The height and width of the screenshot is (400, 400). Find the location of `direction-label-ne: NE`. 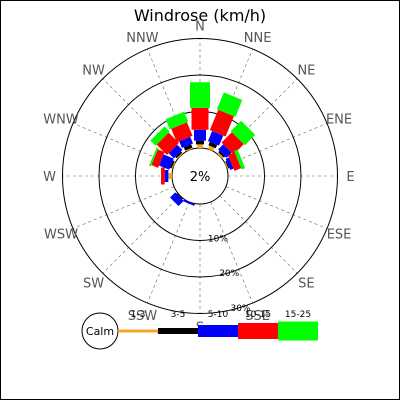

direction-label-ne: NE is located at coordinates (306, 71).